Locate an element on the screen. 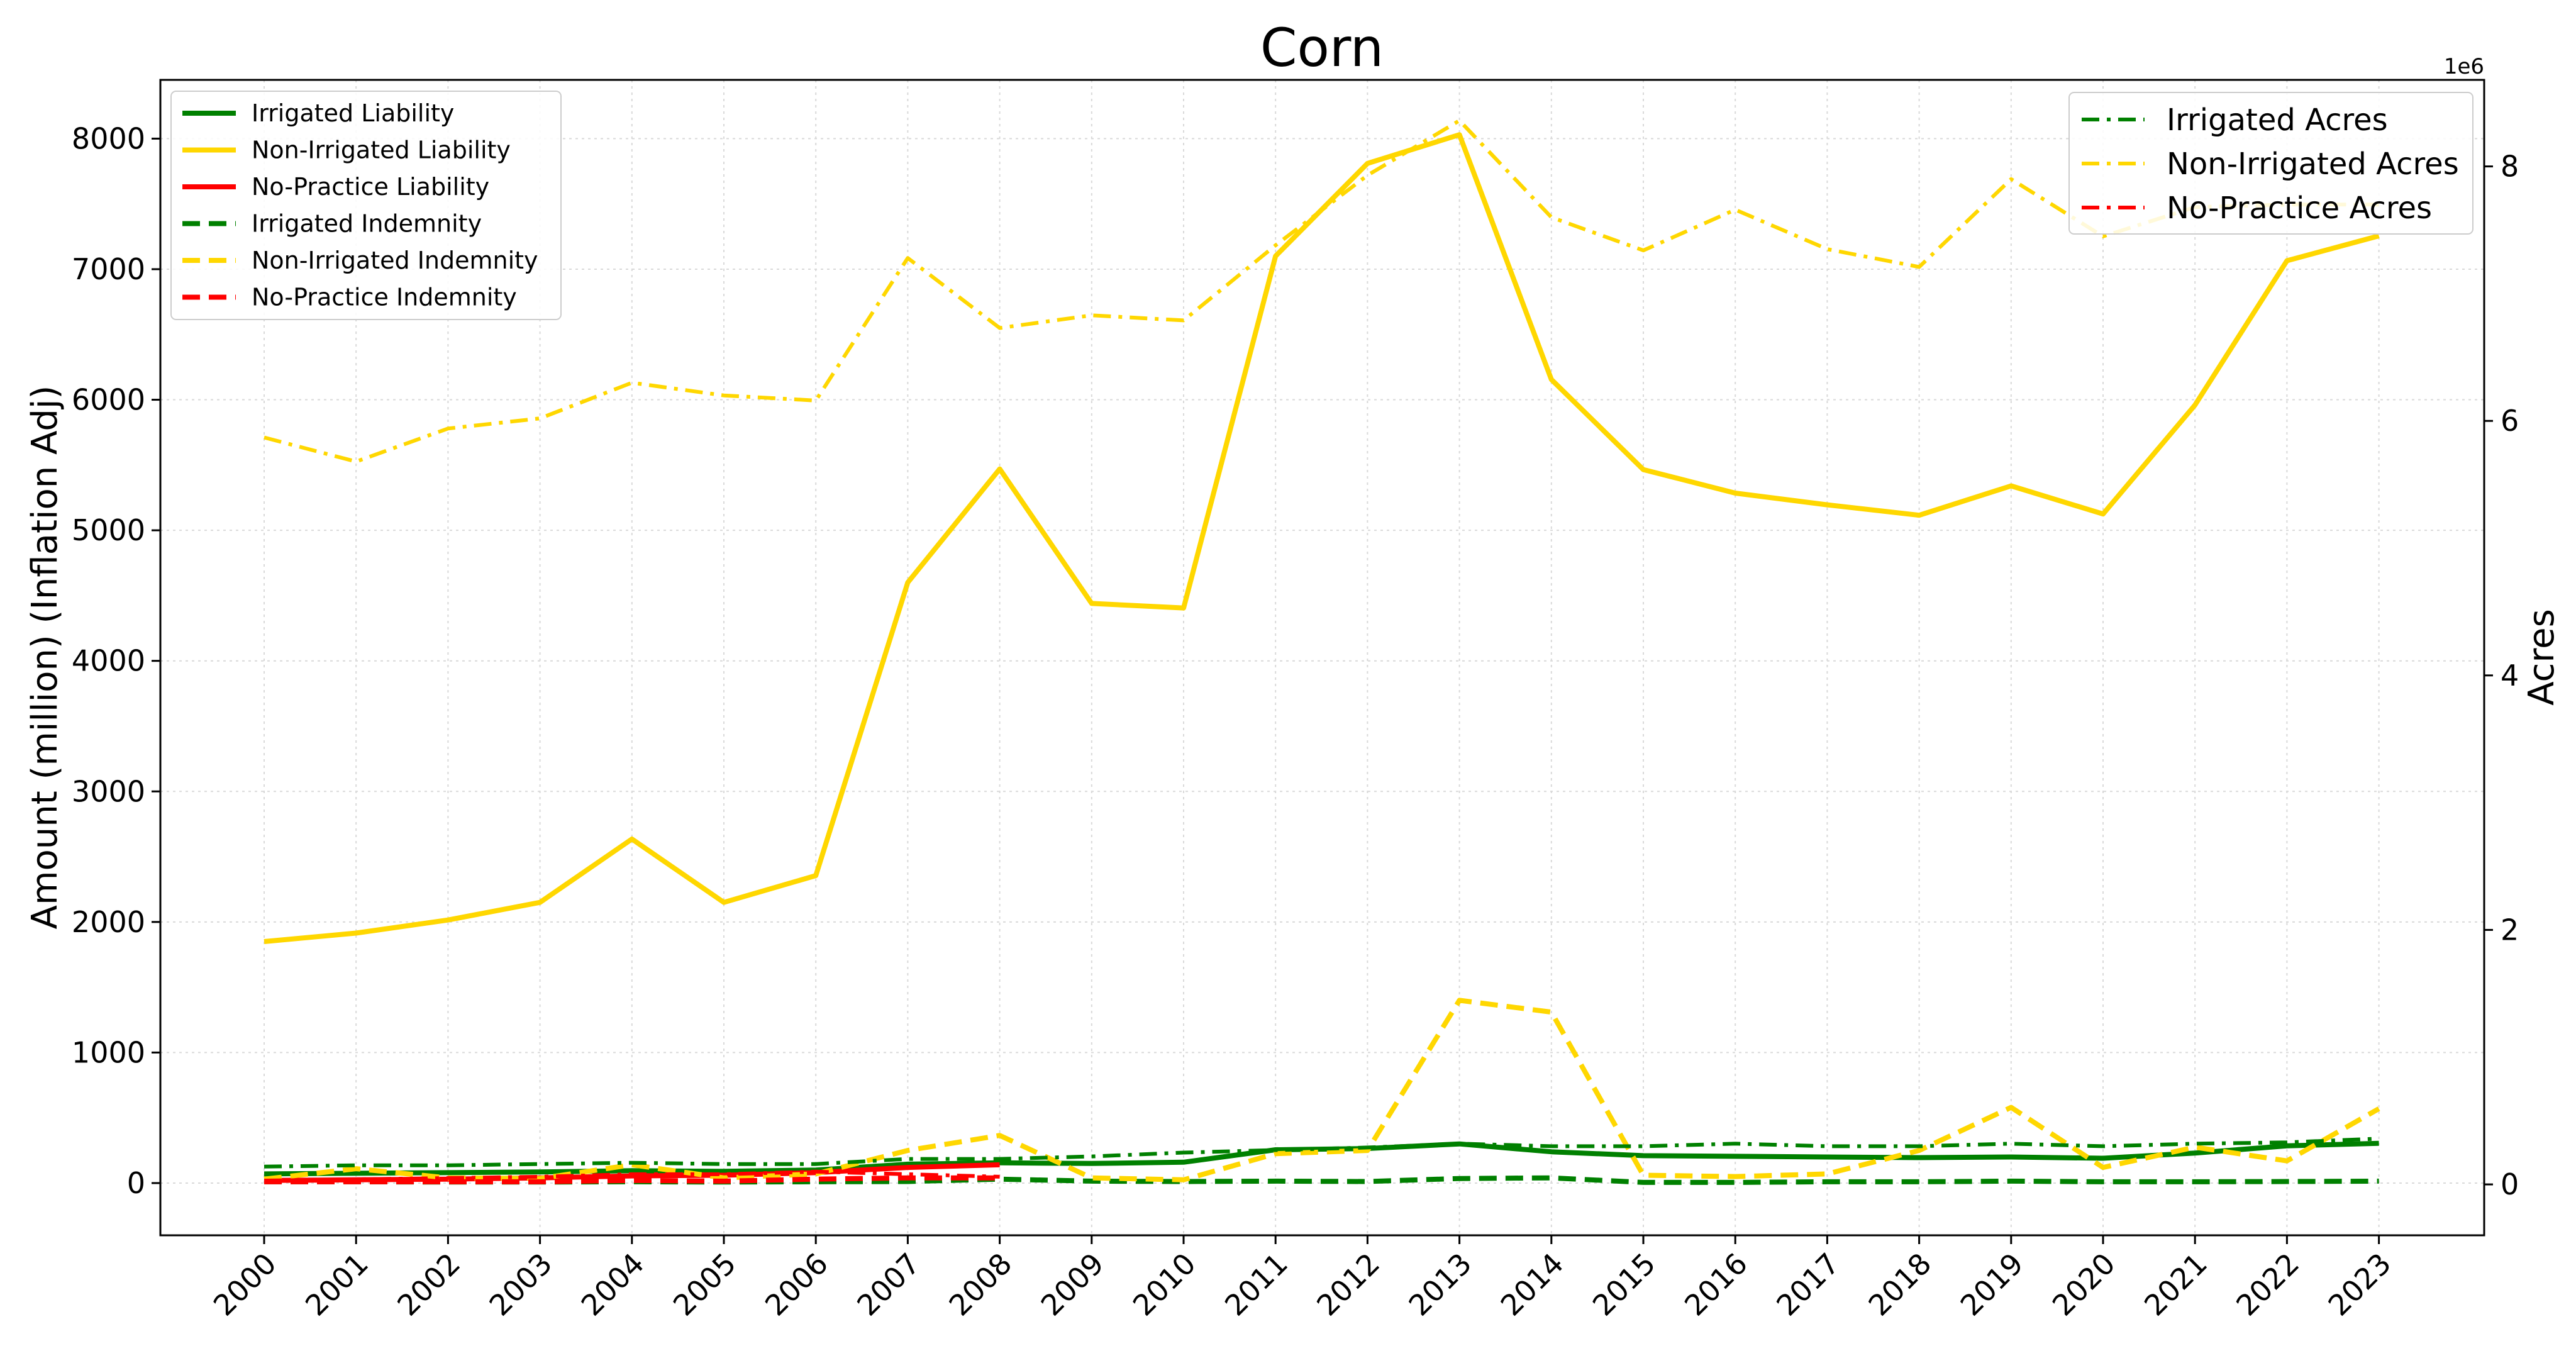  y-tick-label: 6000 is located at coordinates (108, 400).